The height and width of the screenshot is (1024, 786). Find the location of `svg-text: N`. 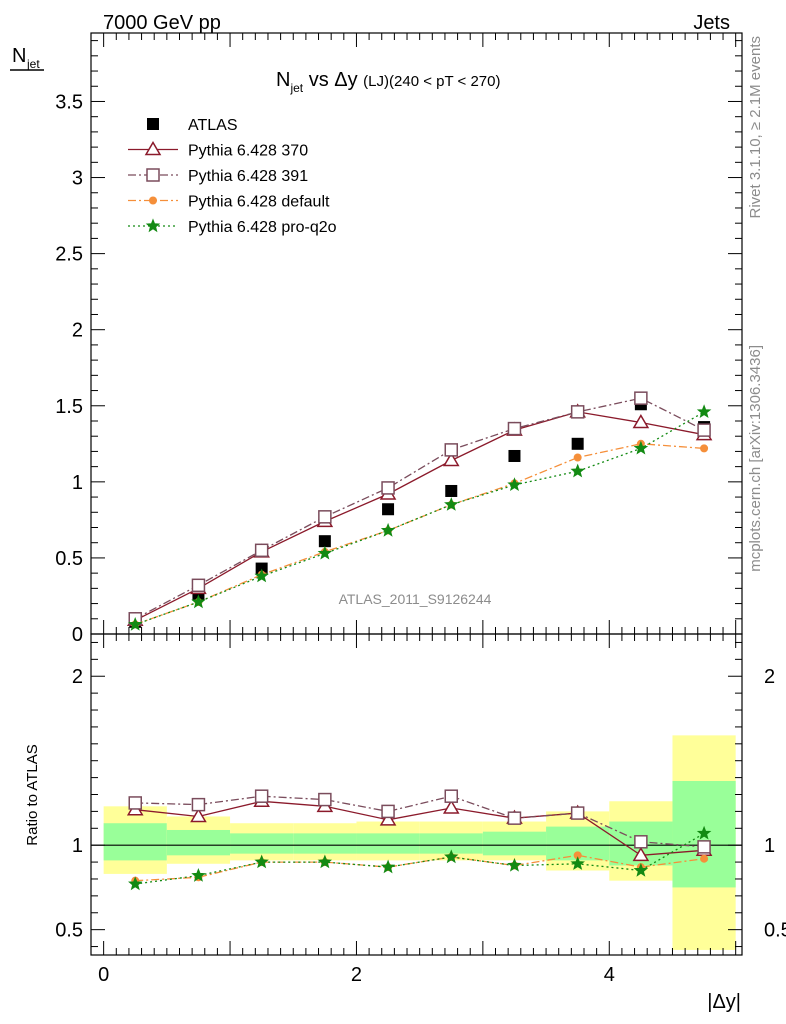

svg-text: N is located at coordinates (19, 56).